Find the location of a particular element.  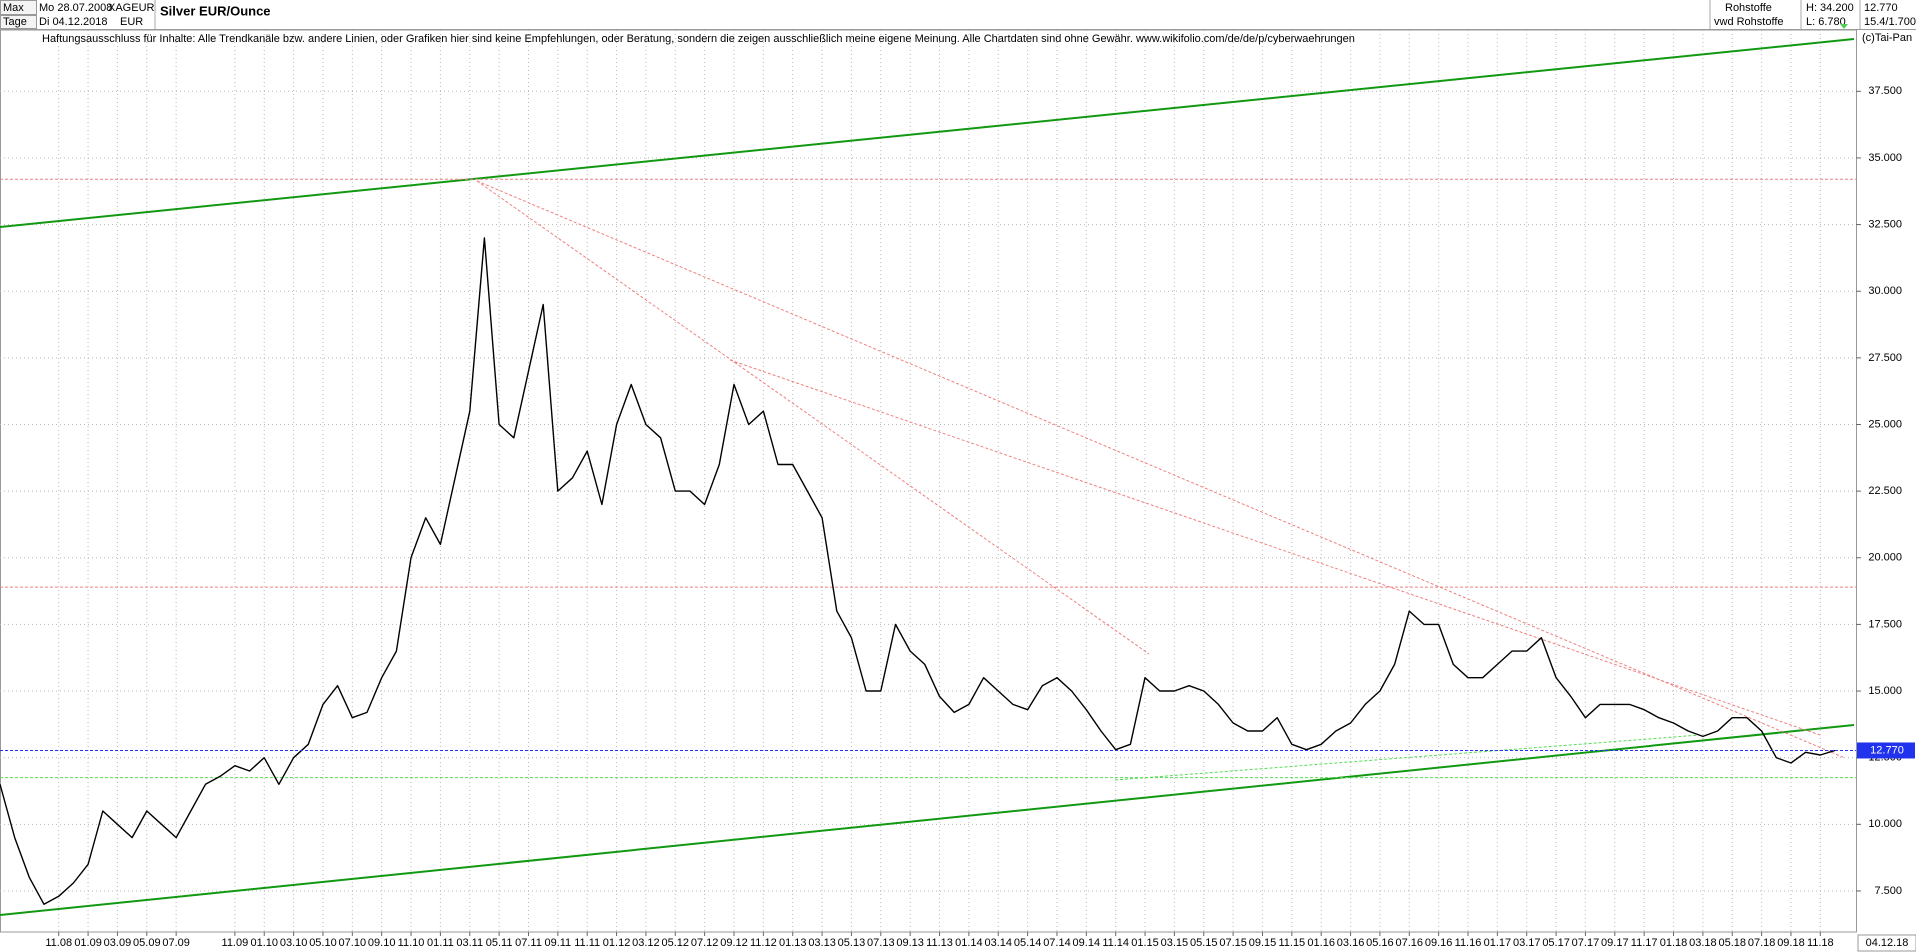

x-tick-label: 05.17 is located at coordinates (1556, 943).